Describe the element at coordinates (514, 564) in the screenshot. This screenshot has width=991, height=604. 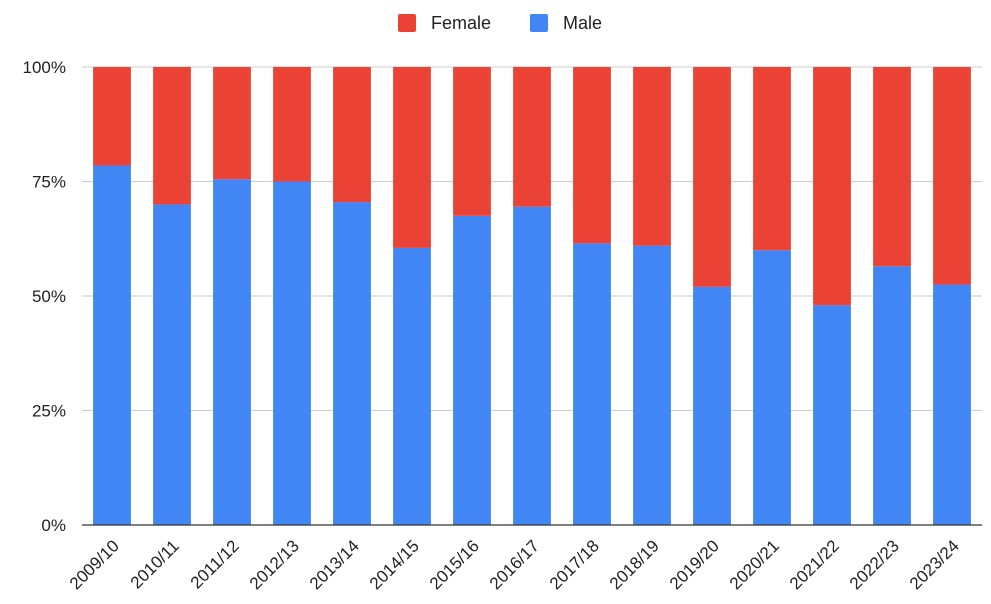
I see `x-tick-label-2016-17: 2016/17` at that location.